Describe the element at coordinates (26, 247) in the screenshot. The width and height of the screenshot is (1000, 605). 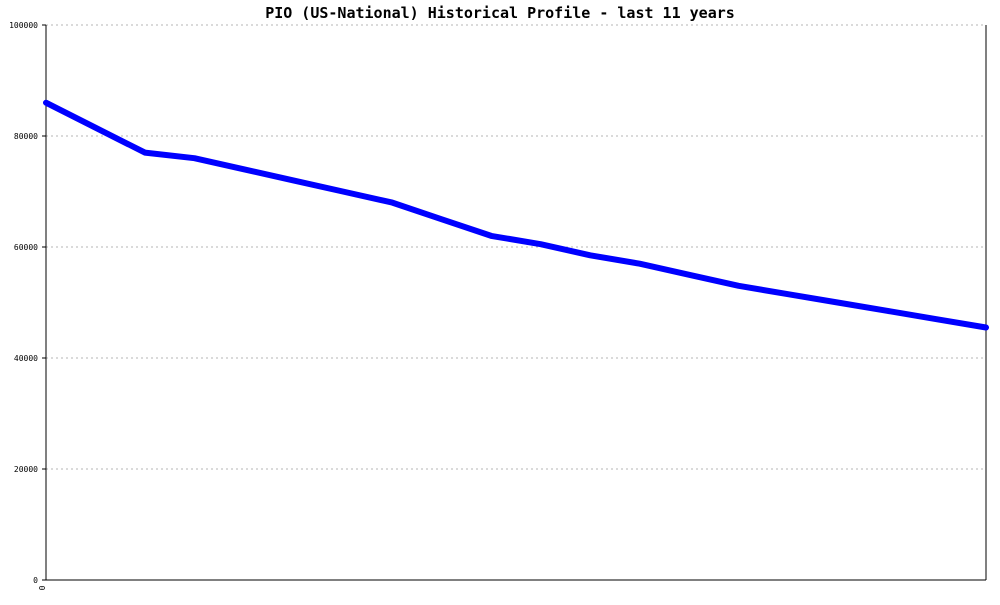
I see `y-tick-label: 60000` at that location.